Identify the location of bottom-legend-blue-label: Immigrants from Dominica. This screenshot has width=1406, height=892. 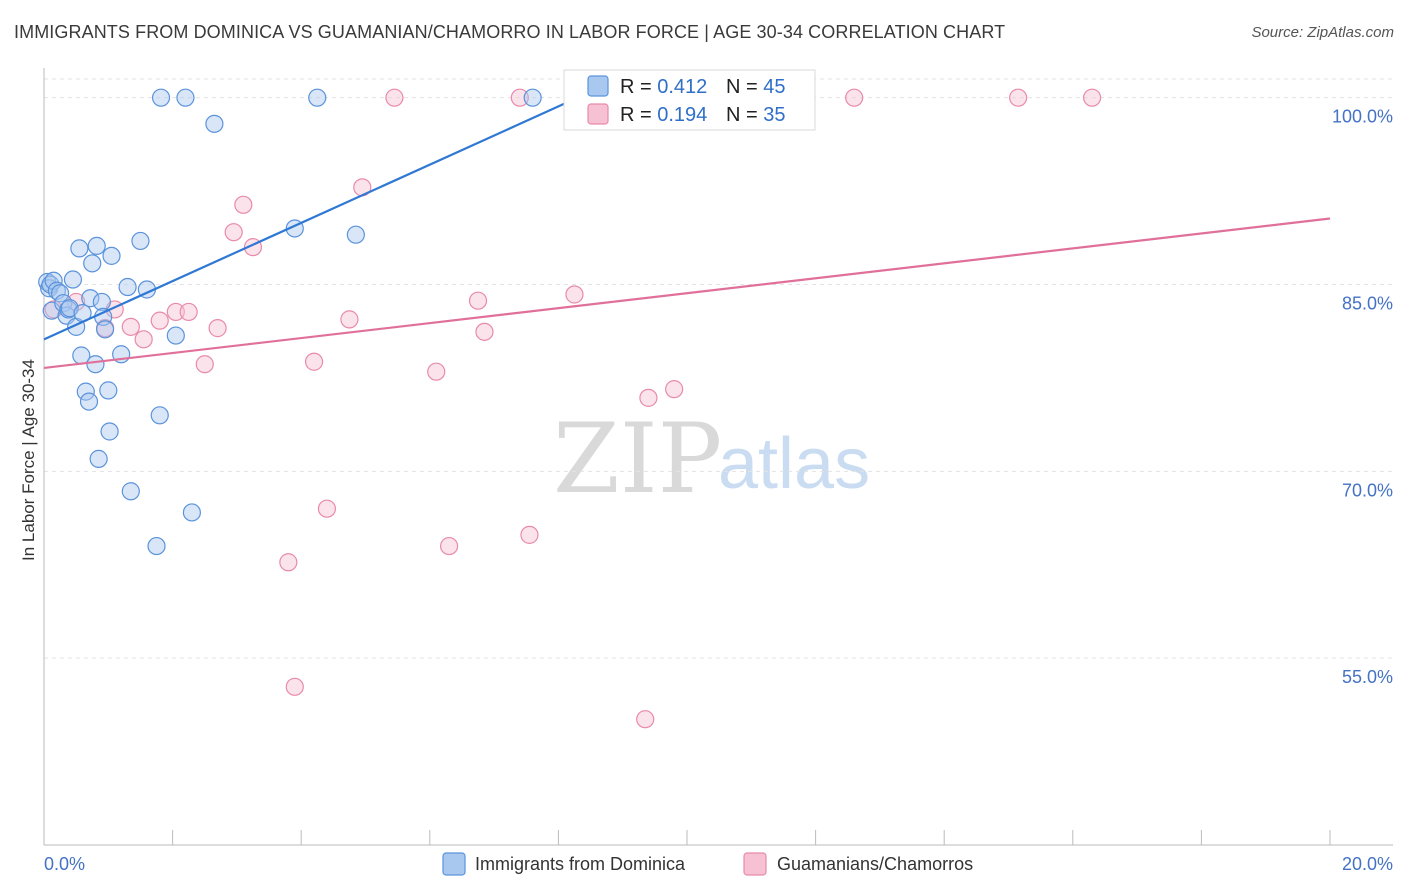
(580, 864).